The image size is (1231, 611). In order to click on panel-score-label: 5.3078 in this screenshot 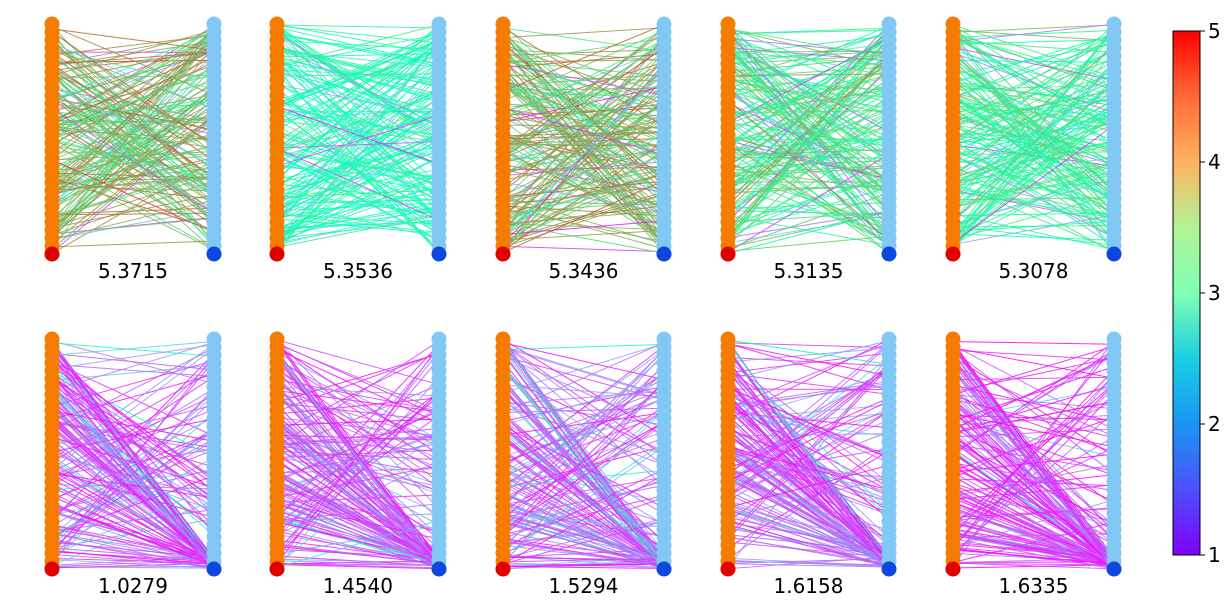, I will do `click(1034, 271)`.